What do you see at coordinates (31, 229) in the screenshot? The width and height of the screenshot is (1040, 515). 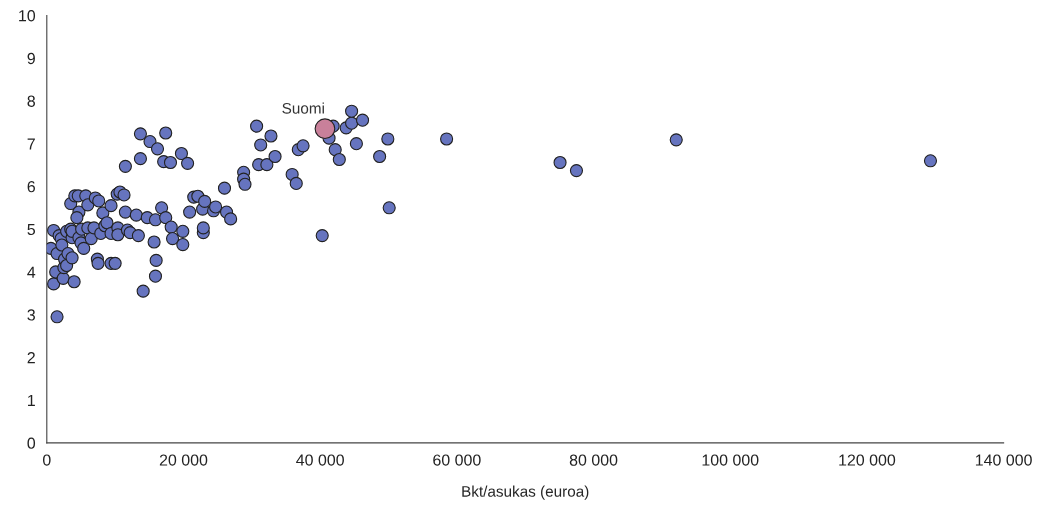 I see `y-tick-label: 5` at bounding box center [31, 229].